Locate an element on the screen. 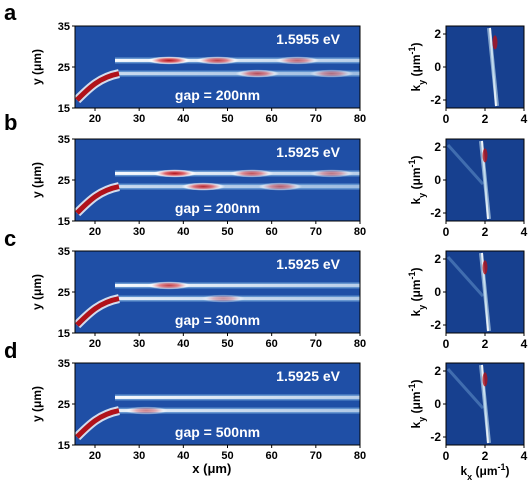  panel-letter-a: a is located at coordinates (10, 12).